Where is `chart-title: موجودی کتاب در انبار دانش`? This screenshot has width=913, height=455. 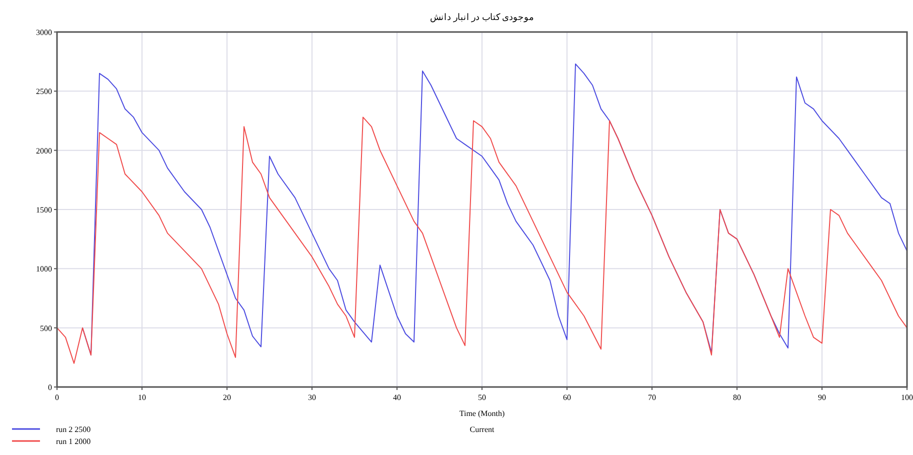
chart-title: موجودی کتاب در انبار دانش is located at coordinates (482, 17).